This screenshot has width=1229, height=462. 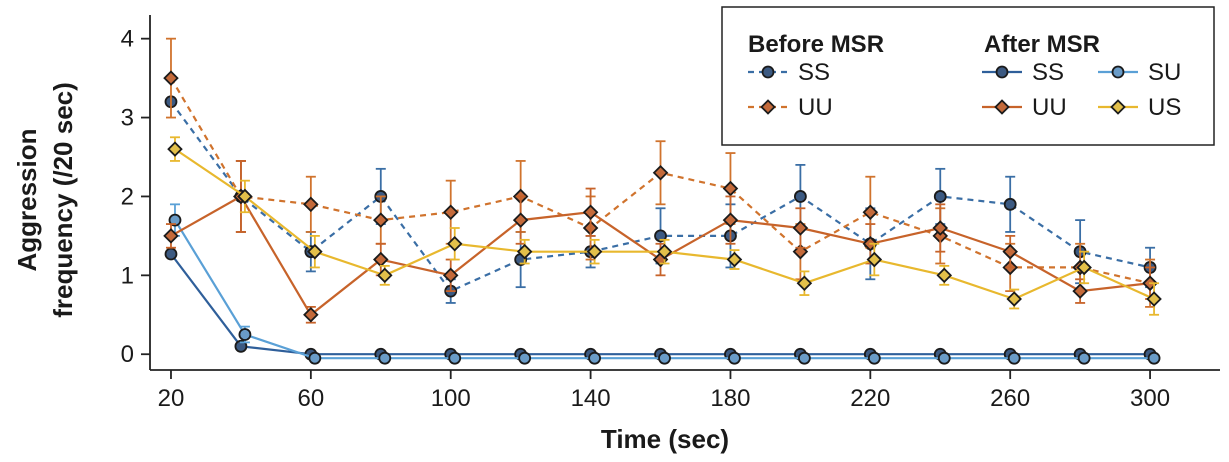 What do you see at coordinates (127, 196) in the screenshot?
I see `y-tick-label-2: 2` at bounding box center [127, 196].